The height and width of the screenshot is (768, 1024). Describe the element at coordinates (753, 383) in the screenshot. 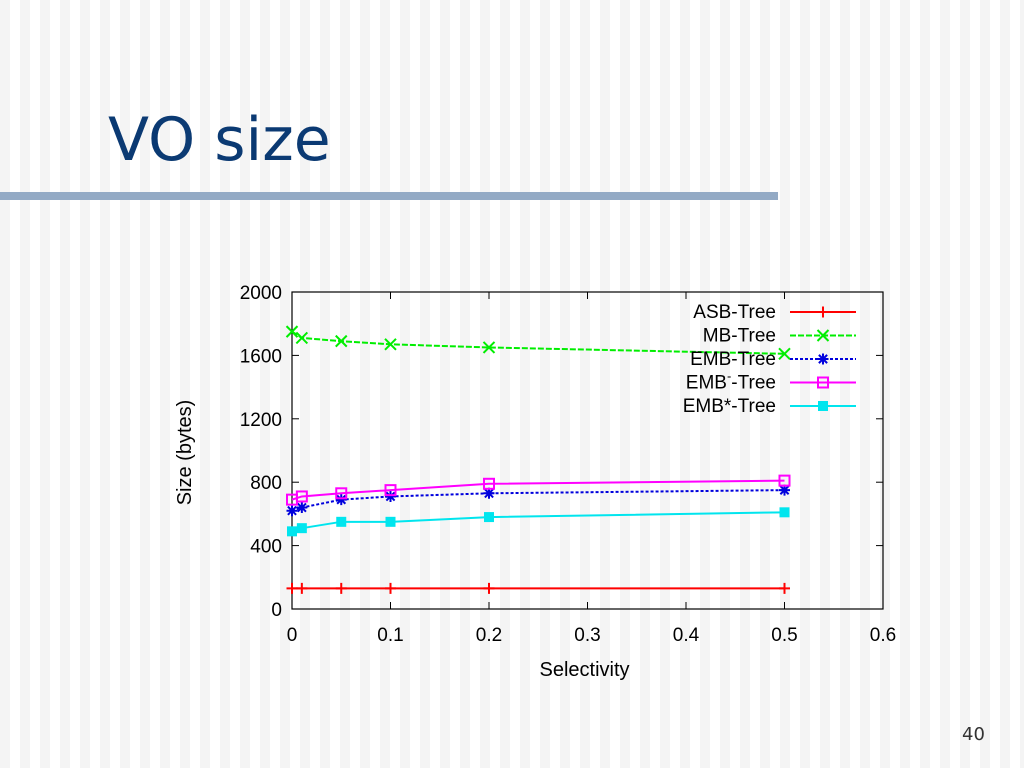

I see `legend-label-suffix: -Tree` at that location.